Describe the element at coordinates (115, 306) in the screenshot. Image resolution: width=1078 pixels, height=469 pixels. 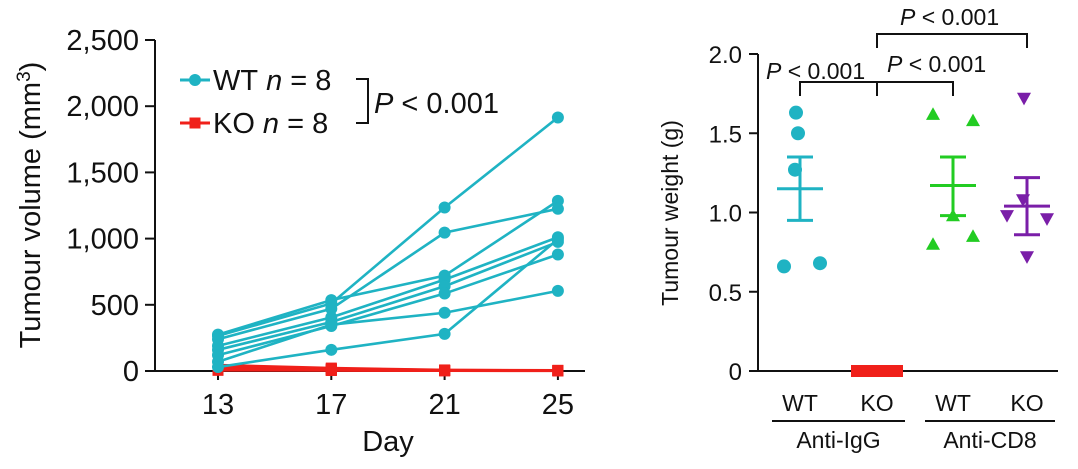
I see `y-tick-label: 500` at that location.